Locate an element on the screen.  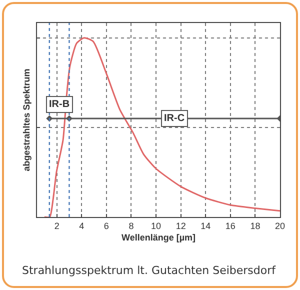
text: Strahlungsspektrum lt. Gutachten Seibersdorf is located at coordinates (149, 270).